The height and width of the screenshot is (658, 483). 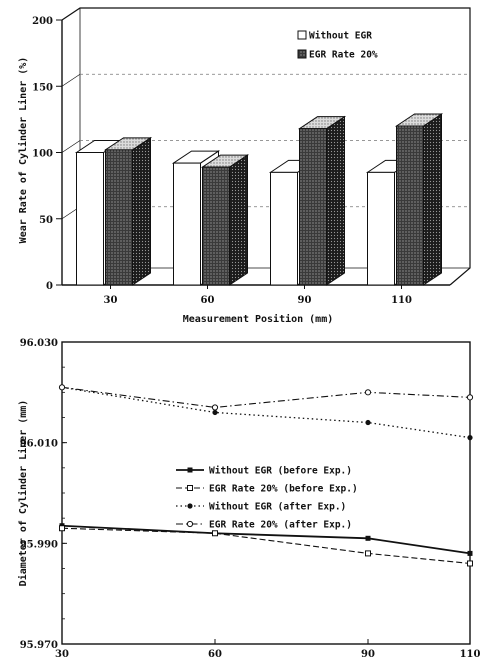 What do you see at coordinates (42, 154) in the screenshot?
I see `bar-y-tick-label-2: 100` at bounding box center [42, 154].